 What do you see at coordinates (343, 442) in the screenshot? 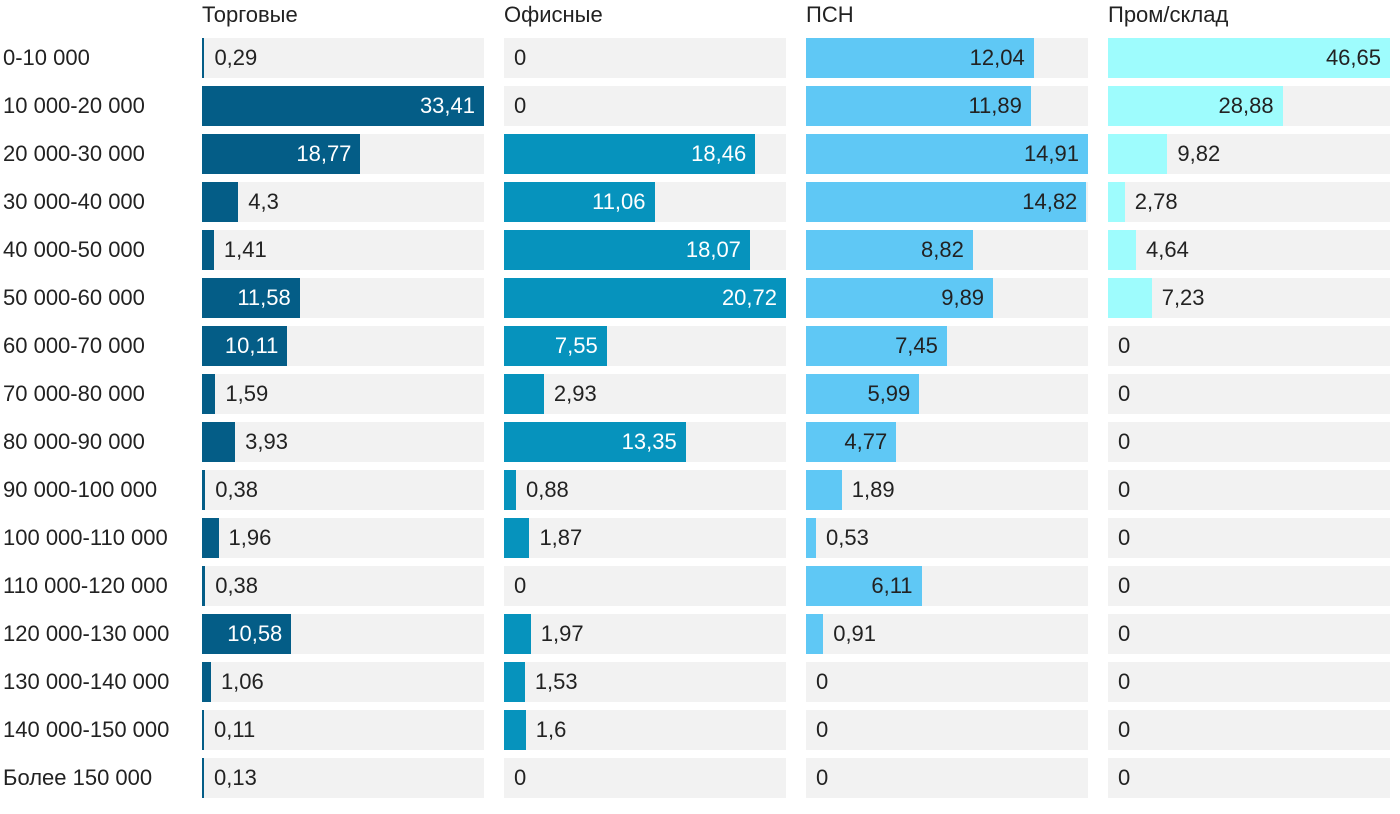
I see `bar-track: 3,93` at bounding box center [343, 442].